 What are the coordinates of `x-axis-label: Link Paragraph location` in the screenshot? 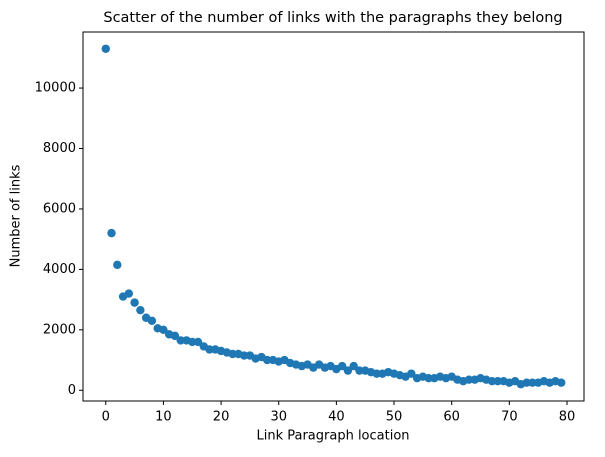 It's located at (332, 436).